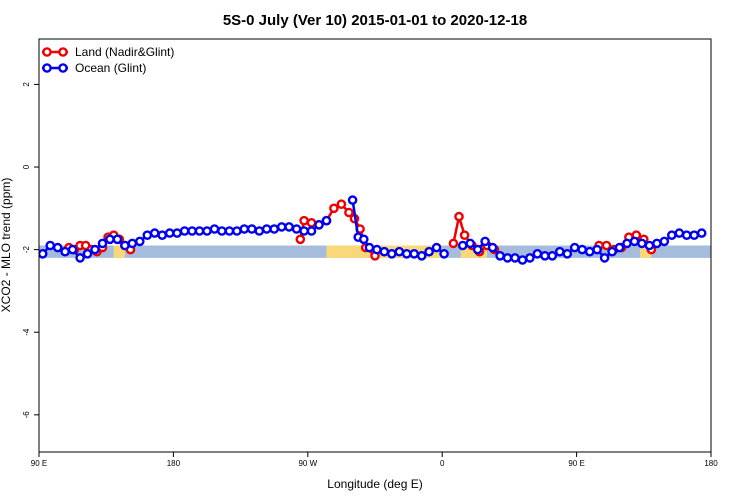 The height and width of the screenshot is (500, 750). Describe the element at coordinates (26, 332) in the screenshot. I see `y-tick-label: -4` at that location.